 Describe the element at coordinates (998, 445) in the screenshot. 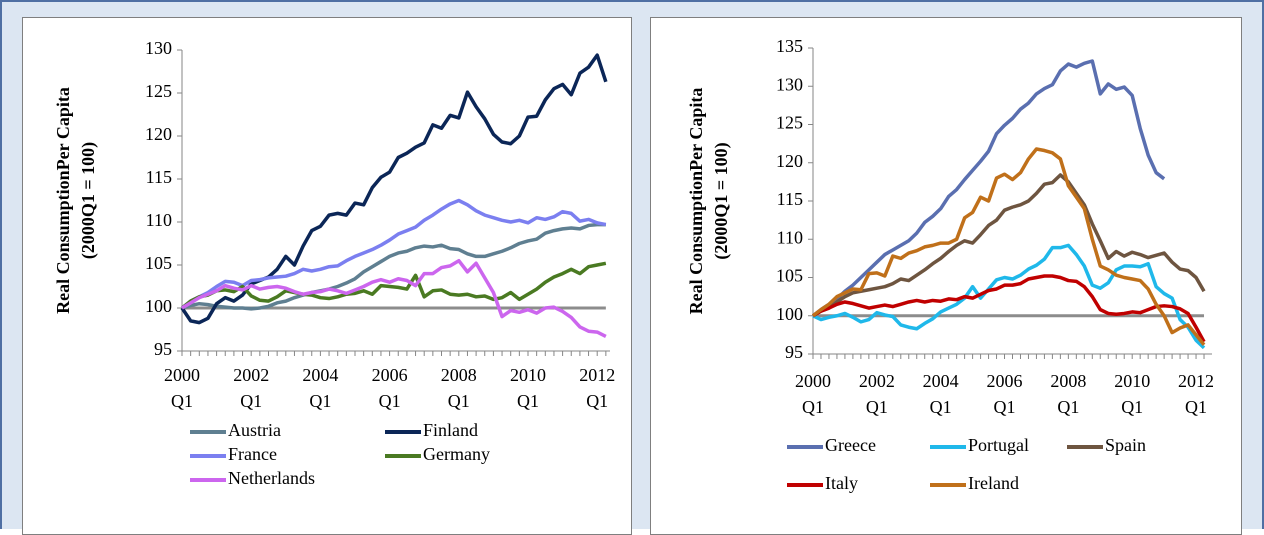

I see `legend-label: Portugal` at that location.